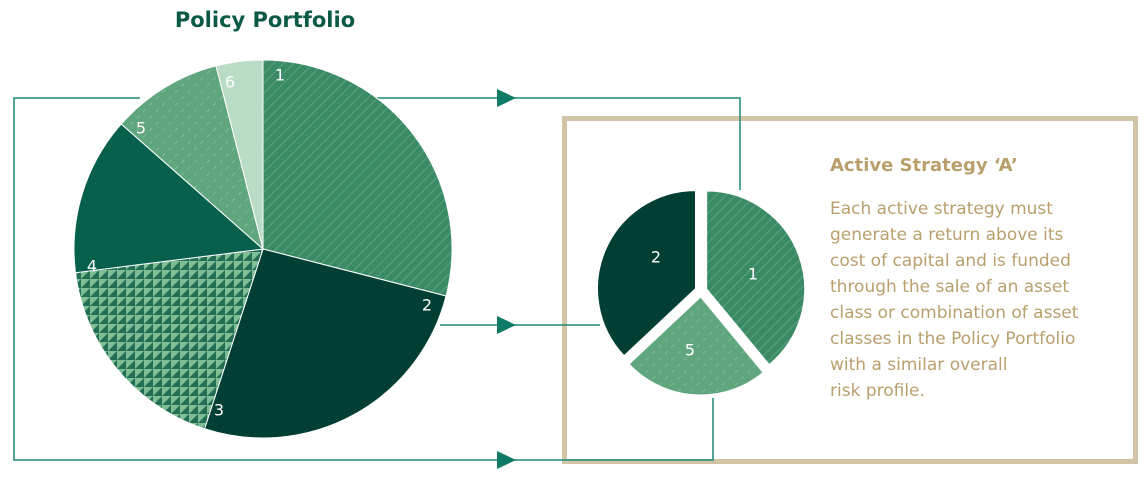  I want to click on connector-slice1, so click(556, 143).